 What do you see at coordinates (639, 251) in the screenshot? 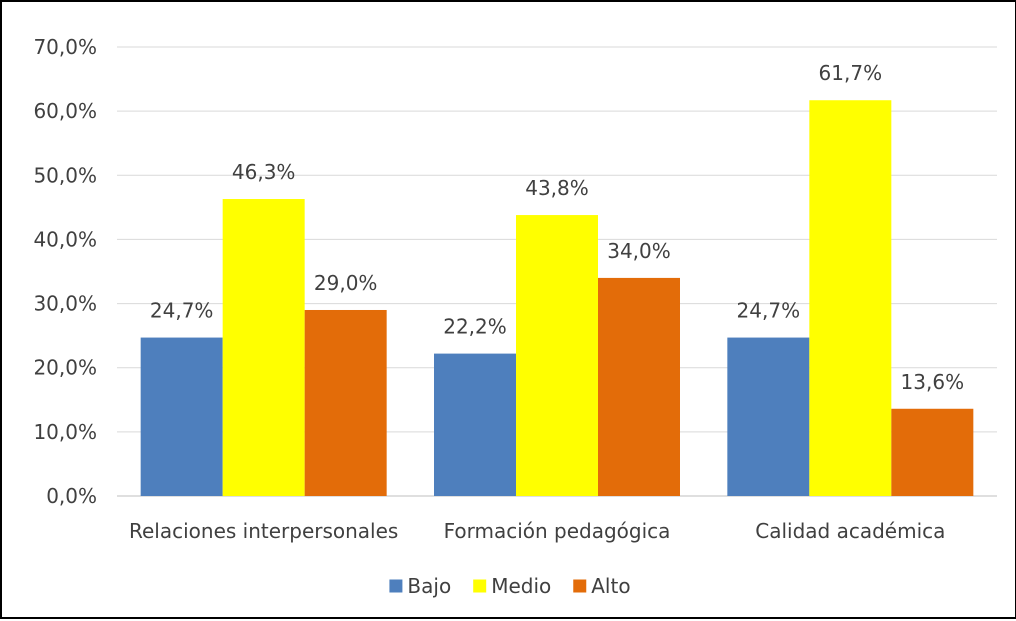
I see `data-label: 34,0%` at bounding box center [639, 251].